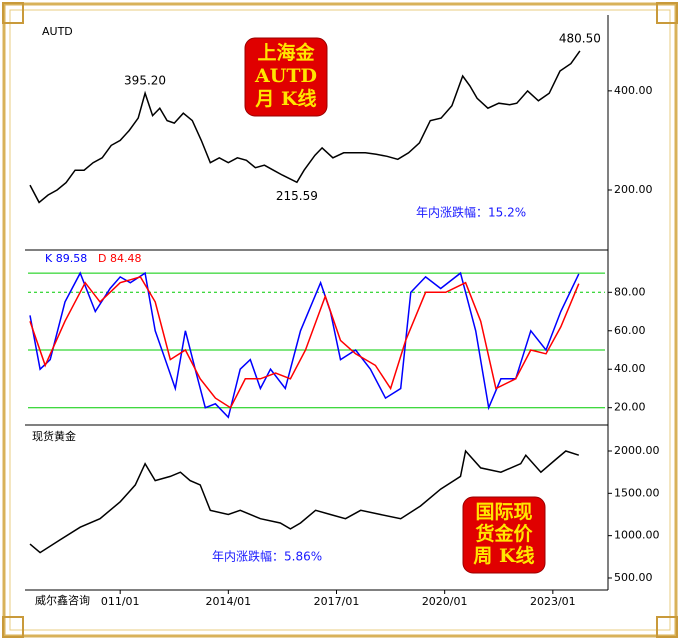 The height and width of the screenshot is (640, 680). Describe the element at coordinates (62, 600) in the screenshot. I see `watermark: 威尔鑫咨询` at that location.